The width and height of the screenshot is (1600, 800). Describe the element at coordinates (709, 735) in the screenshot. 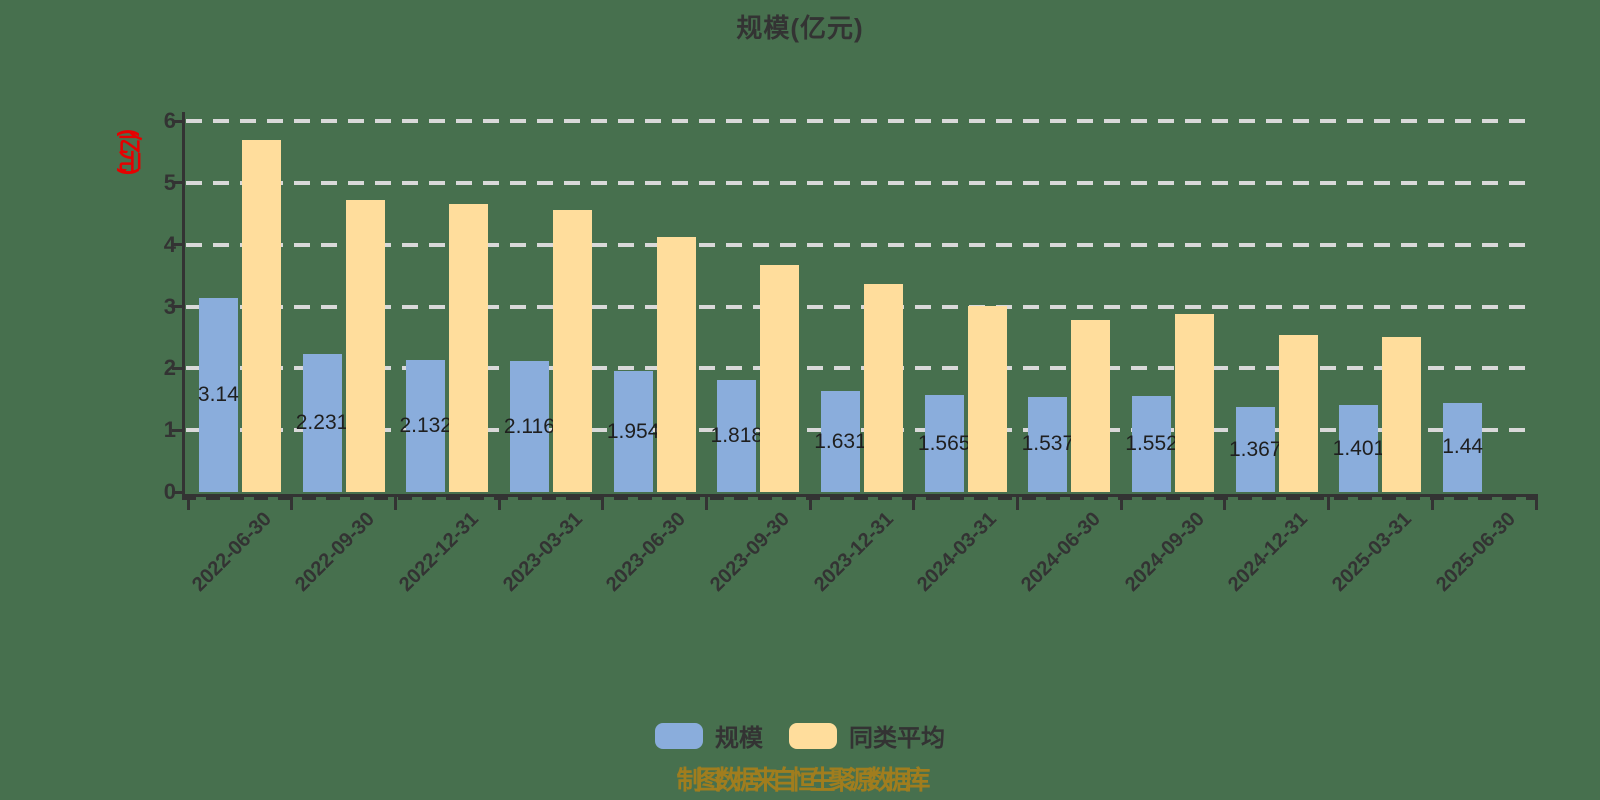

I see `legend-item-scale: 规模` at that location.